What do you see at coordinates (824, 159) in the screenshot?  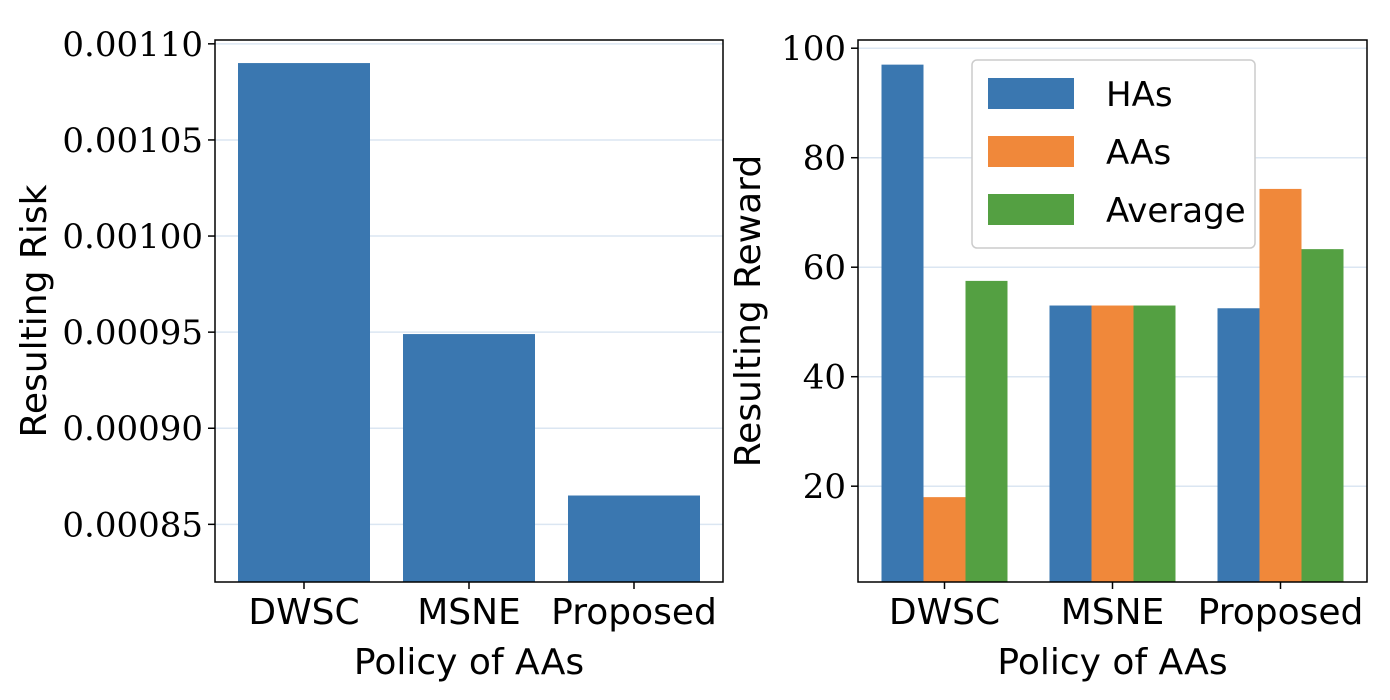 I see `y-tick-label: 80` at bounding box center [824, 159].